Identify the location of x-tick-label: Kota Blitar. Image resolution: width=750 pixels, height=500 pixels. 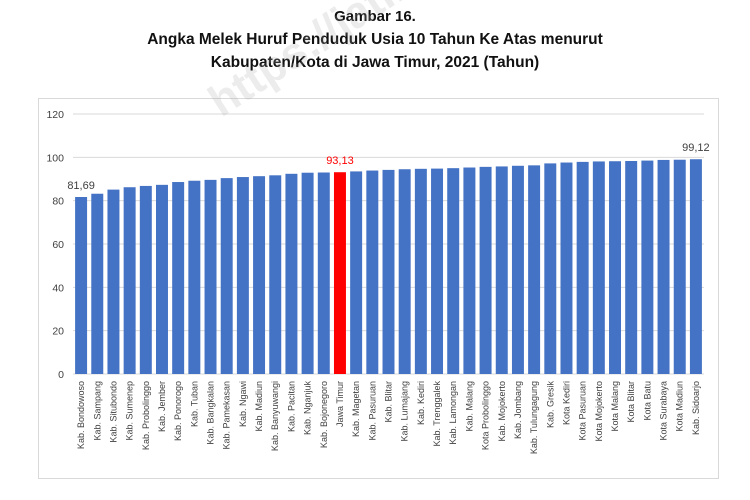
(631, 402).